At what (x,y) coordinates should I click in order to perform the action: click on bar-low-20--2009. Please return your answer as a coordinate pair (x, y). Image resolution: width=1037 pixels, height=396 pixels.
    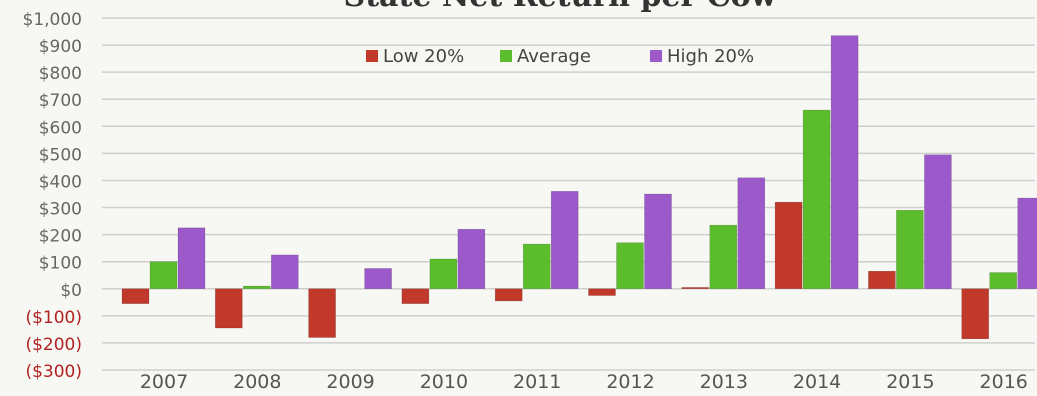
    Looking at the image, I should click on (322, 313).